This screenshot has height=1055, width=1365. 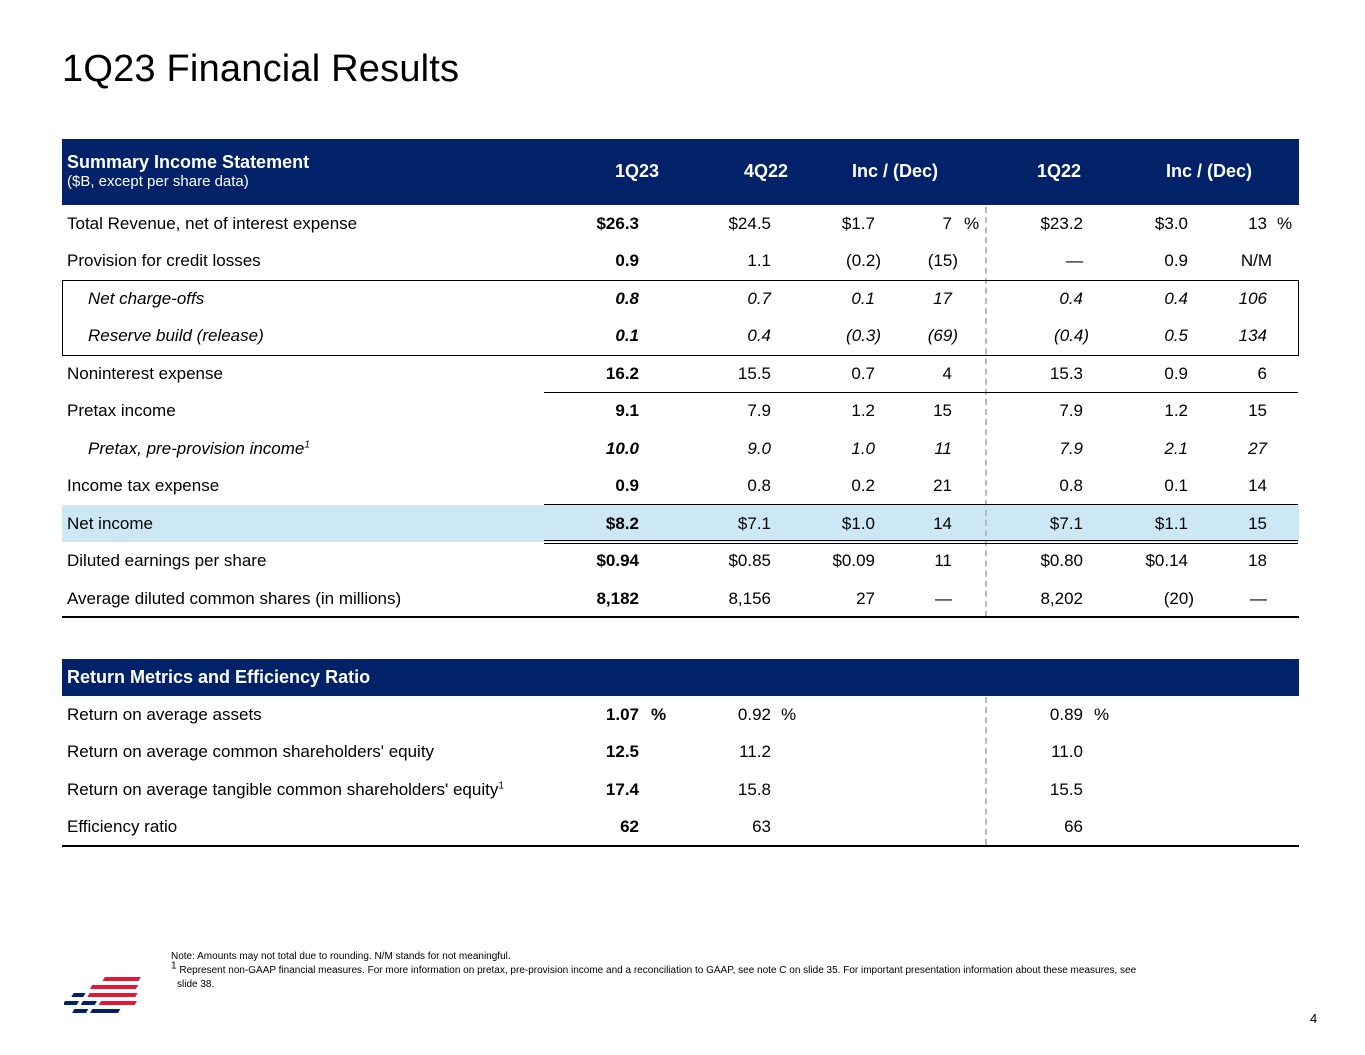 What do you see at coordinates (176, 335) in the screenshot?
I see `row-label: Reserve build (release)` at bounding box center [176, 335].